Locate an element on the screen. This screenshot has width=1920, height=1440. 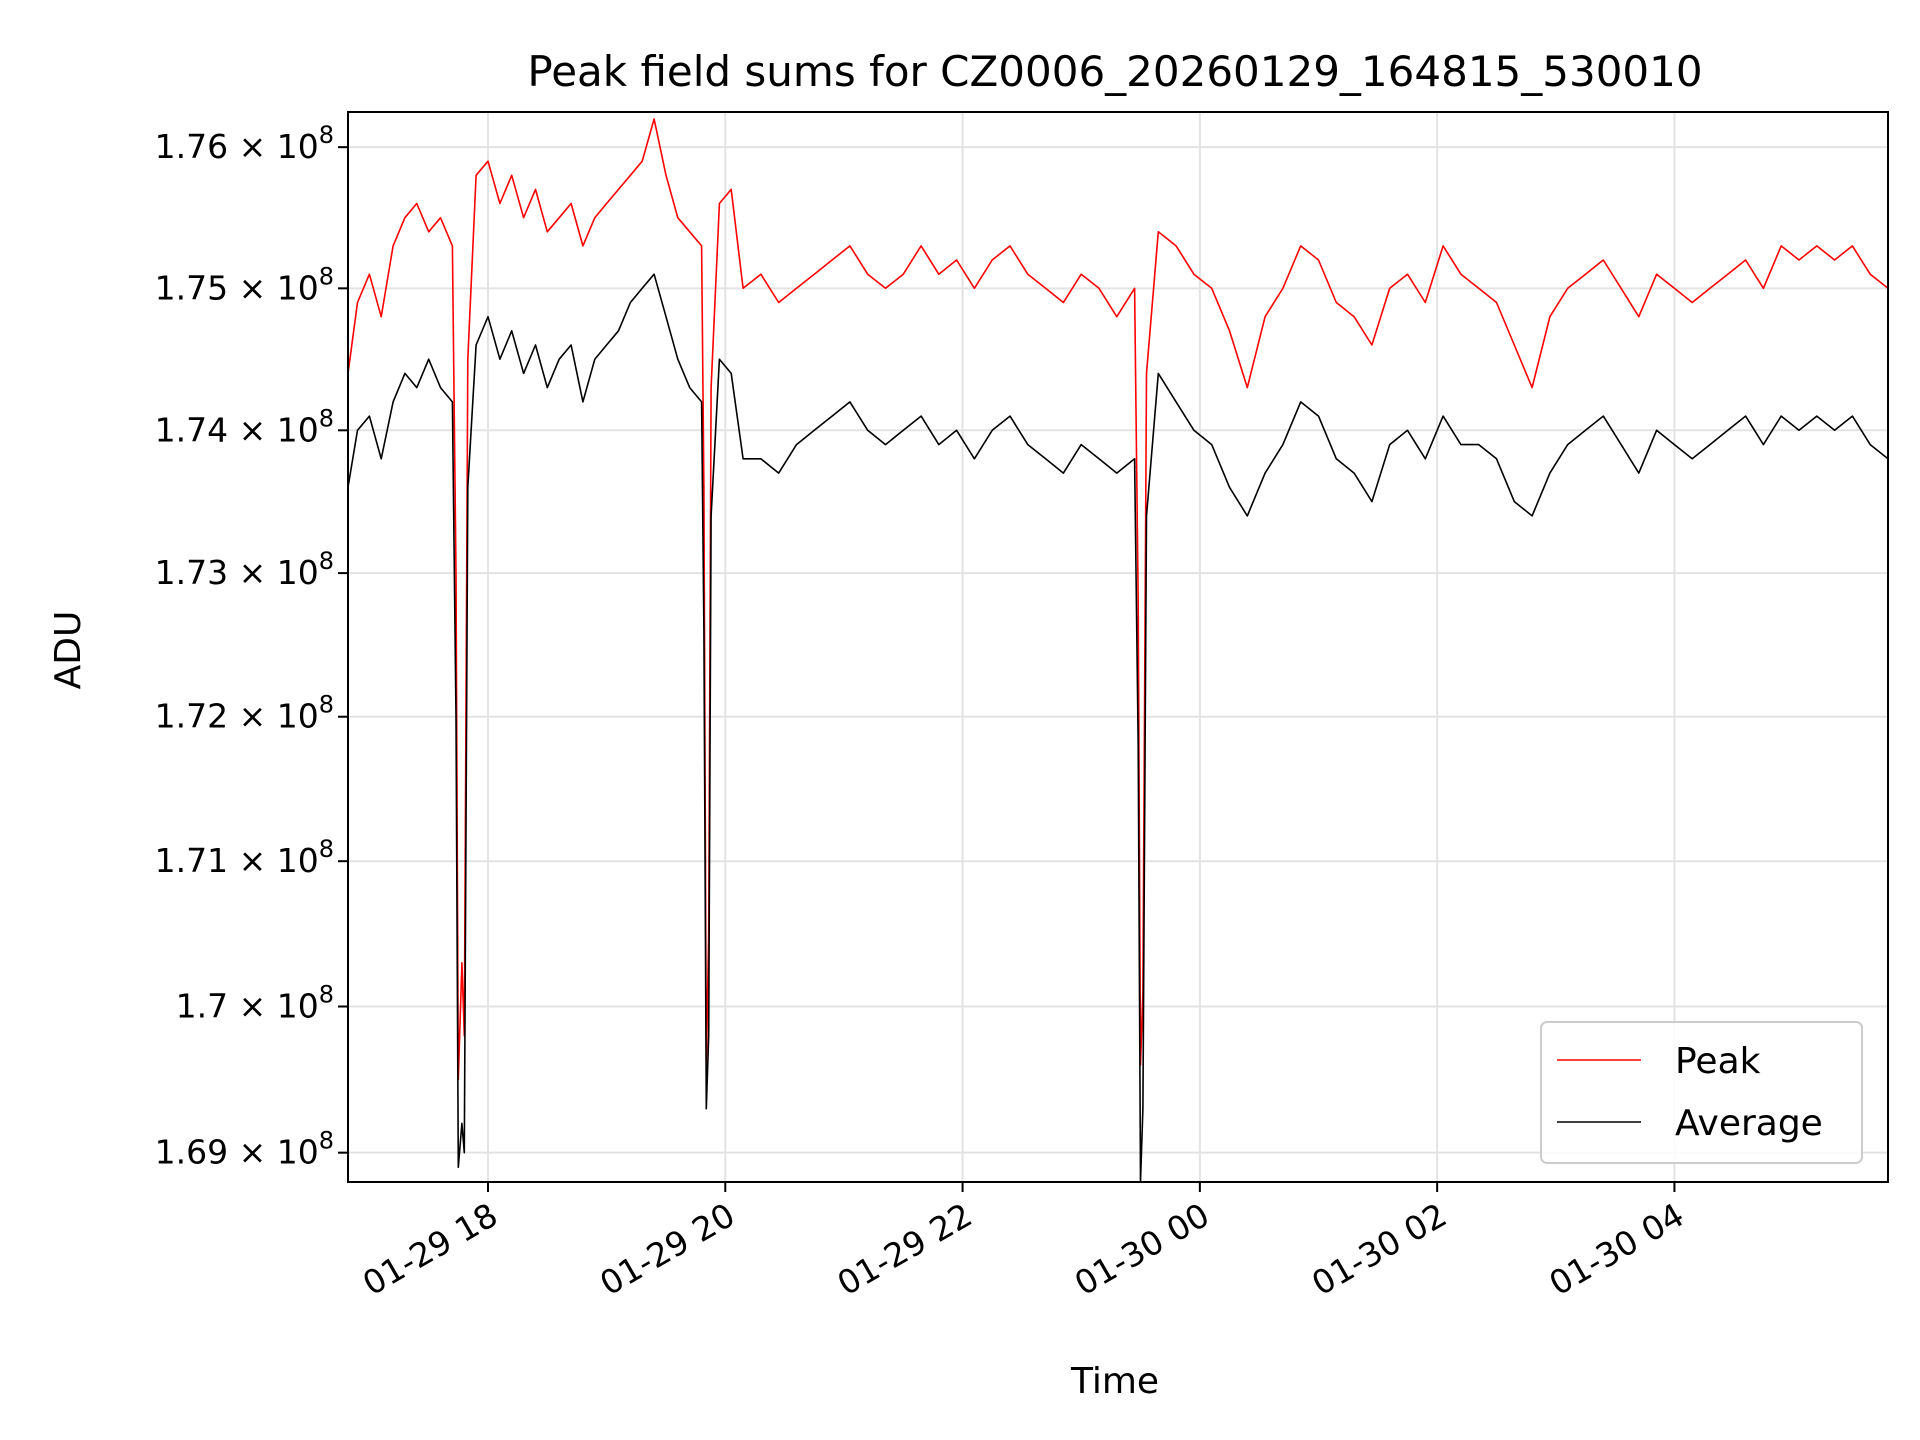
legend: Peak Average is located at coordinates (1701, 1092).